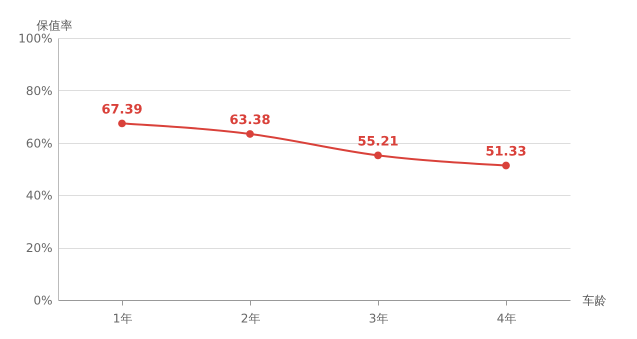 This screenshot has height=339, width=637. Describe the element at coordinates (506, 319) in the screenshot. I see `x-tick-label: 4年` at that location.